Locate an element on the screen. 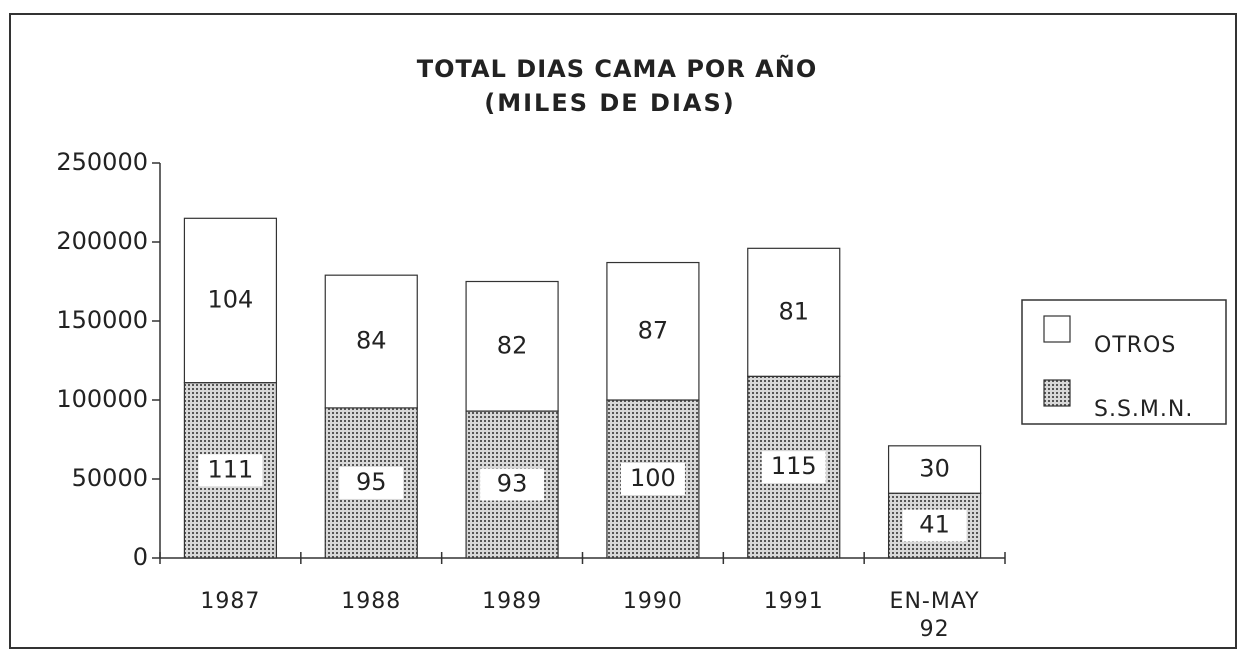 This screenshot has height=654, width=1238. data-label: 84 is located at coordinates (371, 341).